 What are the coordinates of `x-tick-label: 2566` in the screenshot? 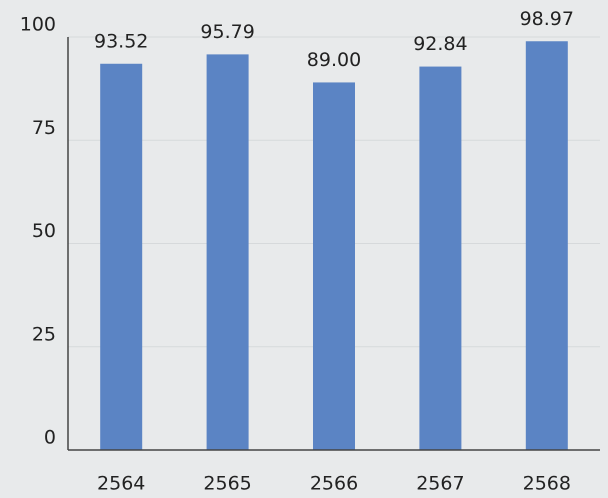 It's located at (334, 484).